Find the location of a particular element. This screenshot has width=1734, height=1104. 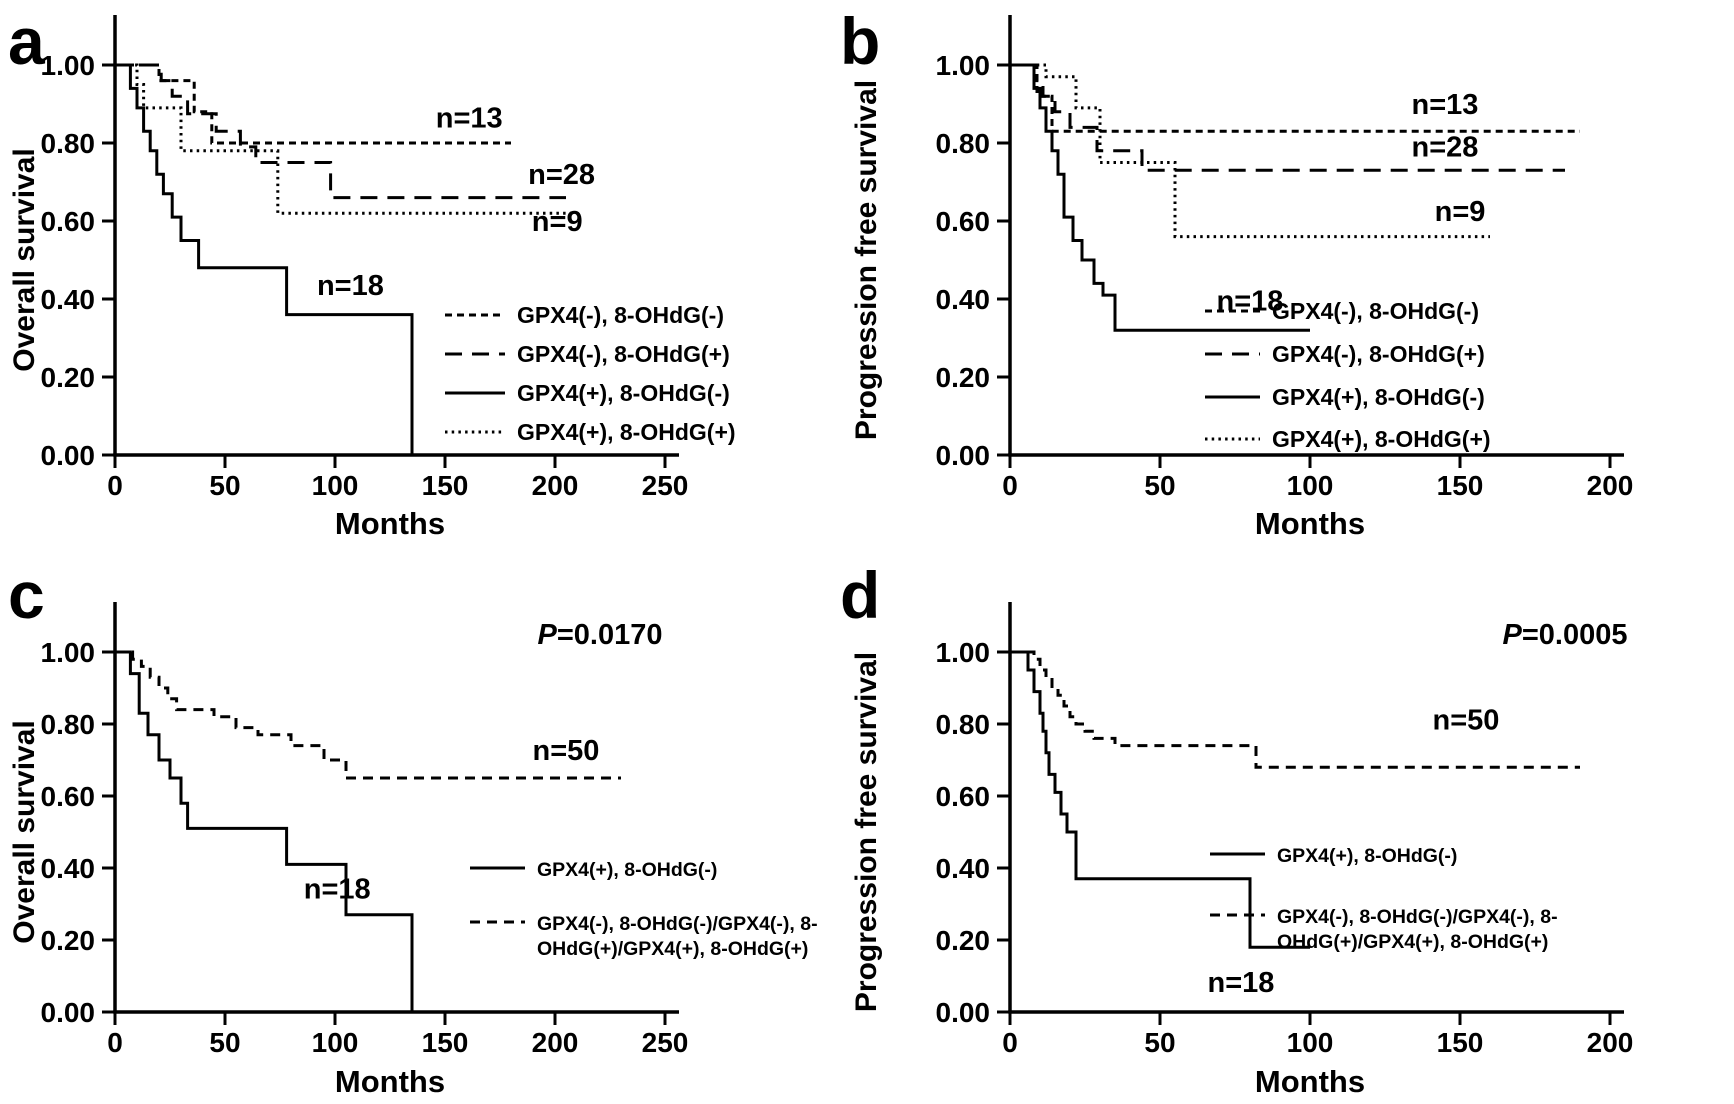

panel-letter: c is located at coordinates (26, 595).